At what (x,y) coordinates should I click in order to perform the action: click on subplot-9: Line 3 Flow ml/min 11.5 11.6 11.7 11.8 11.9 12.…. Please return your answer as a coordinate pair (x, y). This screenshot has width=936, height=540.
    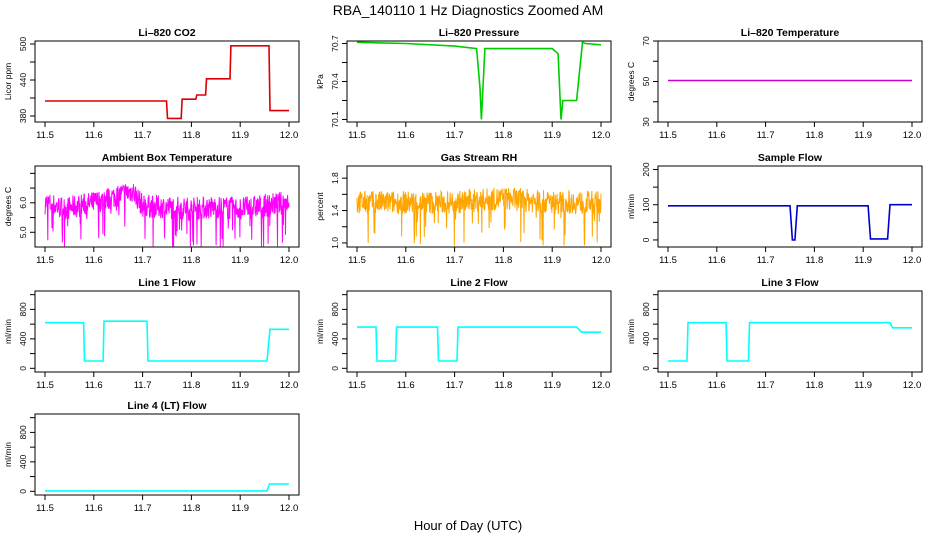
    Looking at the image, I should click on (774, 334).